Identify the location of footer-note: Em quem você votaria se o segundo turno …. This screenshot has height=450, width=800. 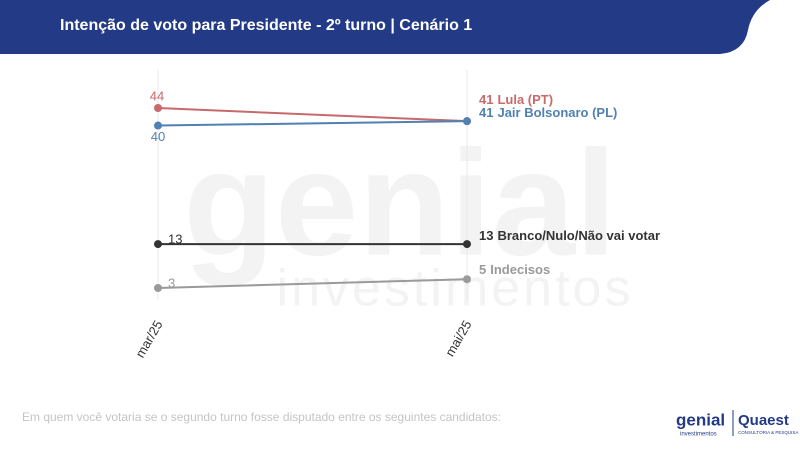
(261, 417).